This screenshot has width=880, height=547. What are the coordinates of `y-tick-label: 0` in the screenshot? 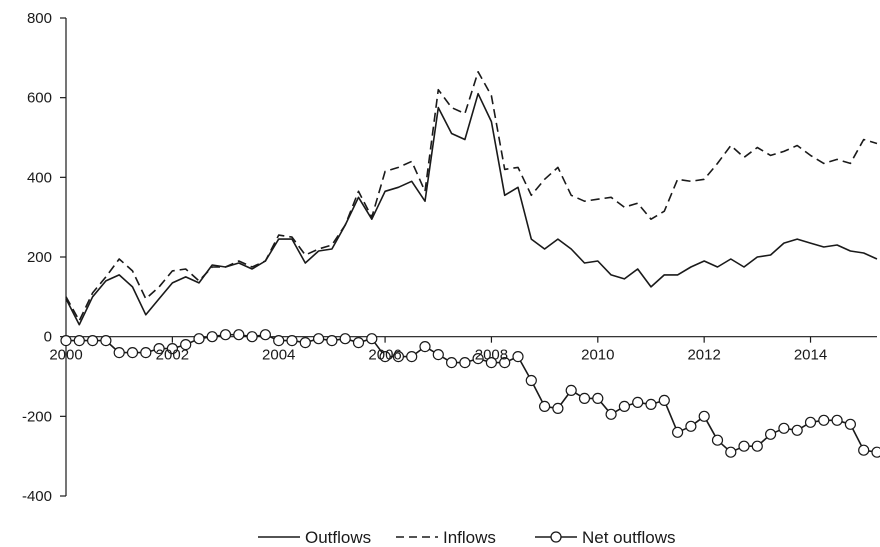 It's located at (48, 337).